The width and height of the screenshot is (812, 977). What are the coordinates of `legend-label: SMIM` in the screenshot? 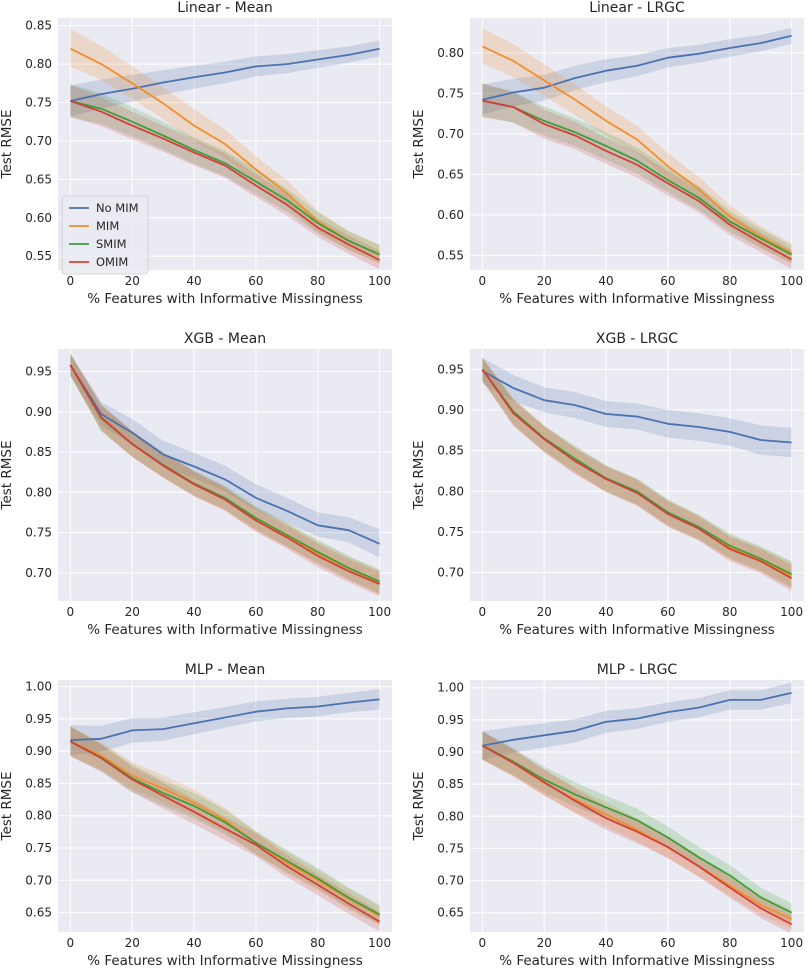 It's located at (111, 244).